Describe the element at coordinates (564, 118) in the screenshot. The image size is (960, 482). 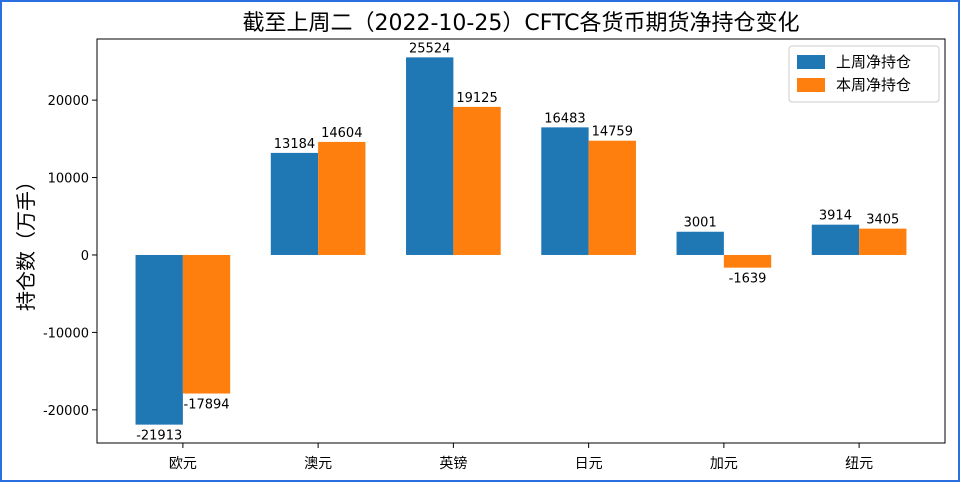
I see `bar-value-label: 16483` at that location.